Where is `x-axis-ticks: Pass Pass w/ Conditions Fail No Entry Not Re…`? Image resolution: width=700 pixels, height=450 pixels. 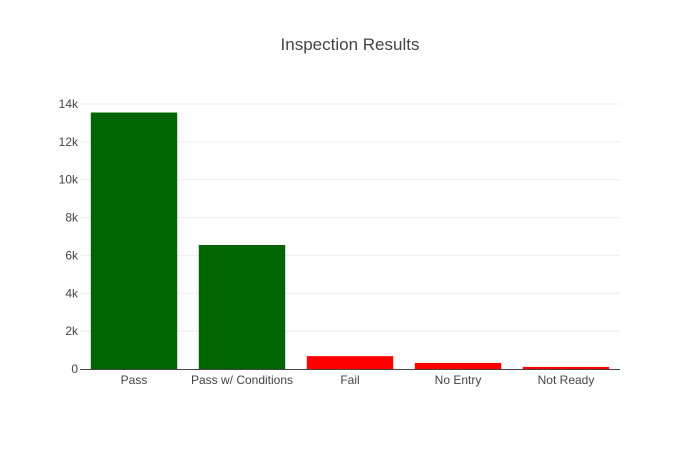 x-axis-ticks: Pass Pass w/ Conditions Fail No Entry Not Re… is located at coordinates (358, 380).